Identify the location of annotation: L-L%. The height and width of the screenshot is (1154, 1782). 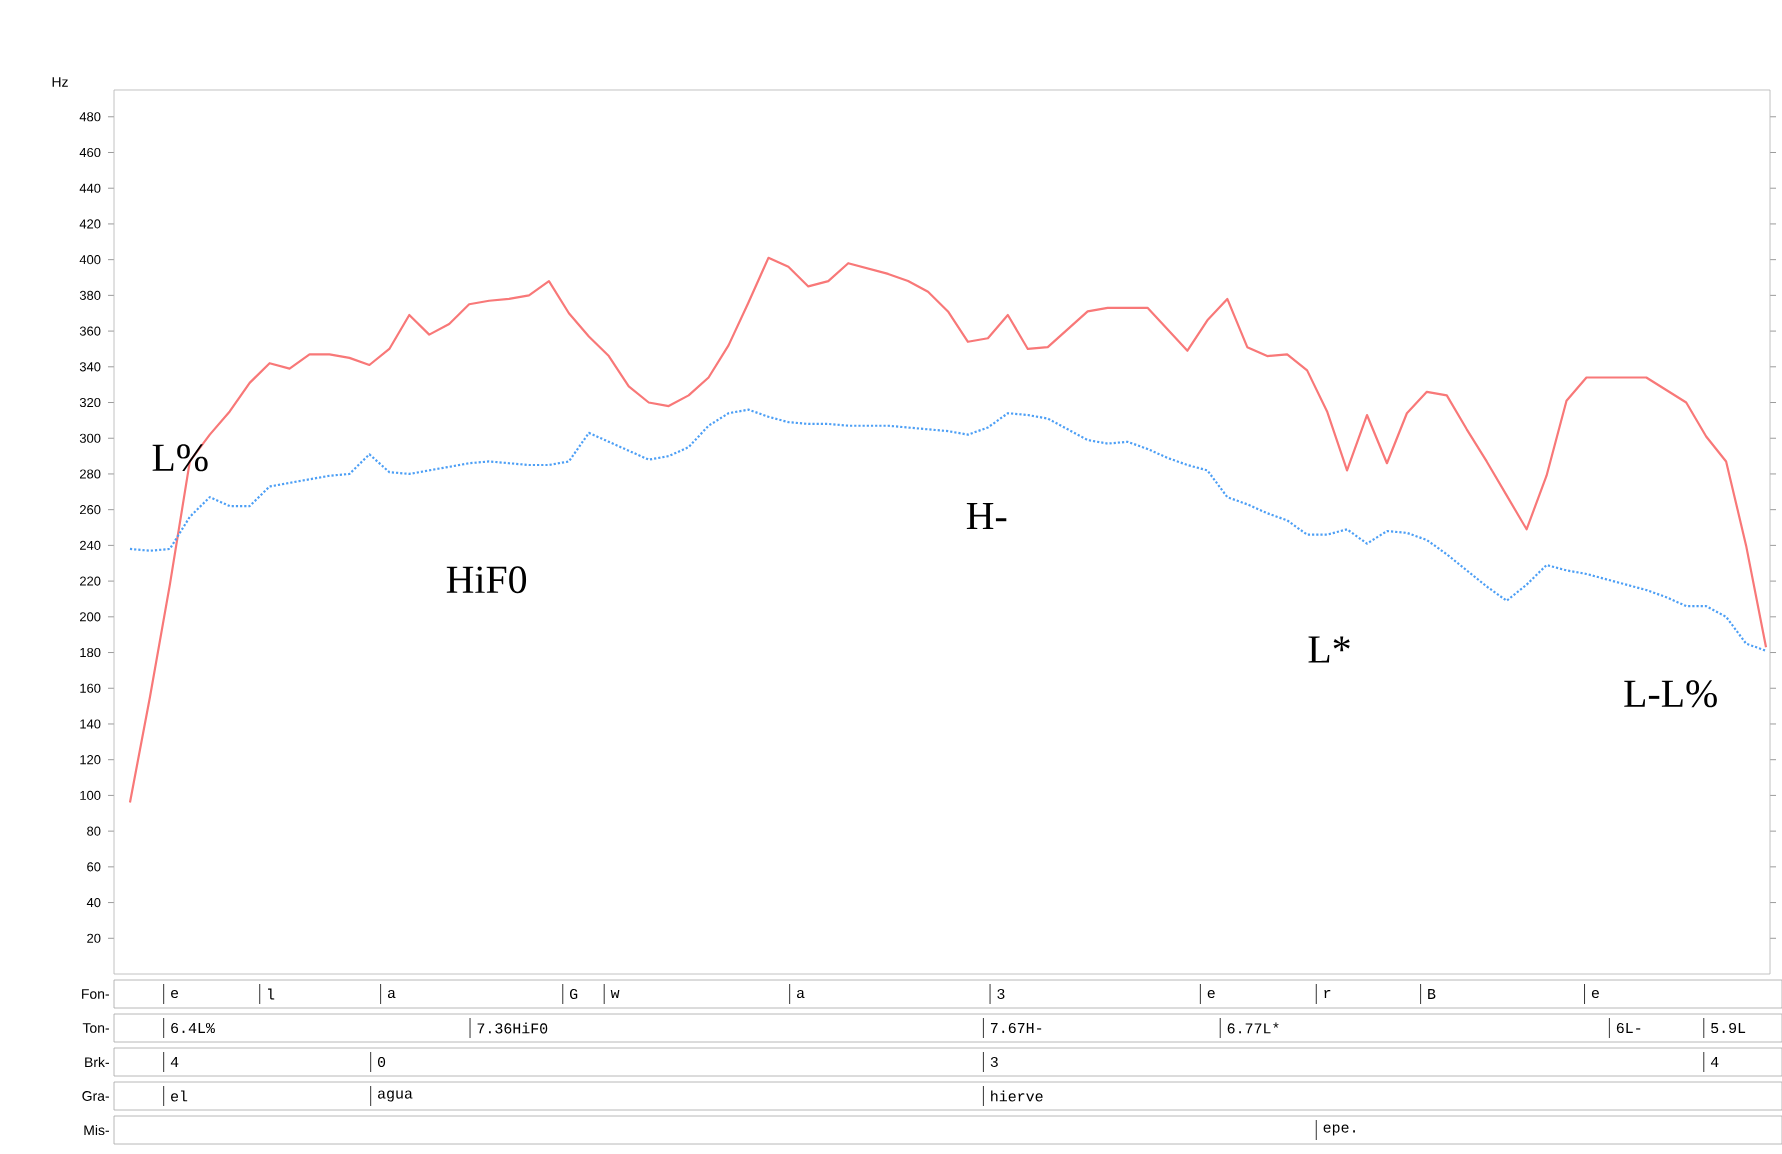
(1670, 694).